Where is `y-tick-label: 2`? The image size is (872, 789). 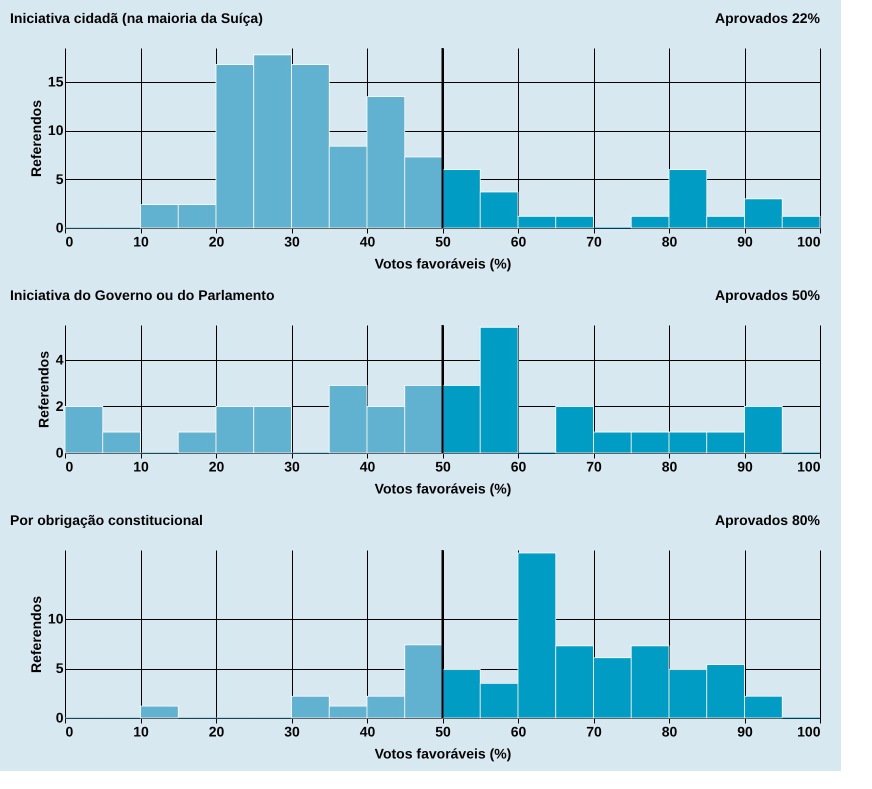
y-tick-label: 2 is located at coordinates (60, 406).